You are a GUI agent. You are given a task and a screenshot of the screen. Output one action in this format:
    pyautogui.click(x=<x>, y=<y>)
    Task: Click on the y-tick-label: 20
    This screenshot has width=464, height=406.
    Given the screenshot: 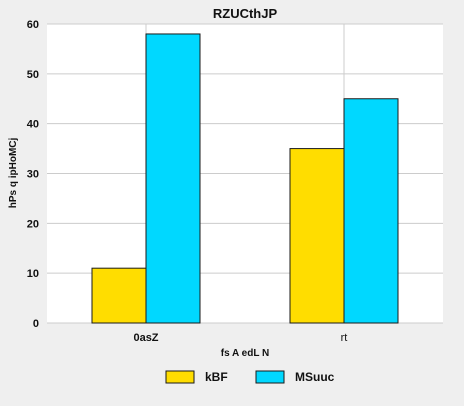 What is the action you would take?
    pyautogui.click(x=33, y=224)
    